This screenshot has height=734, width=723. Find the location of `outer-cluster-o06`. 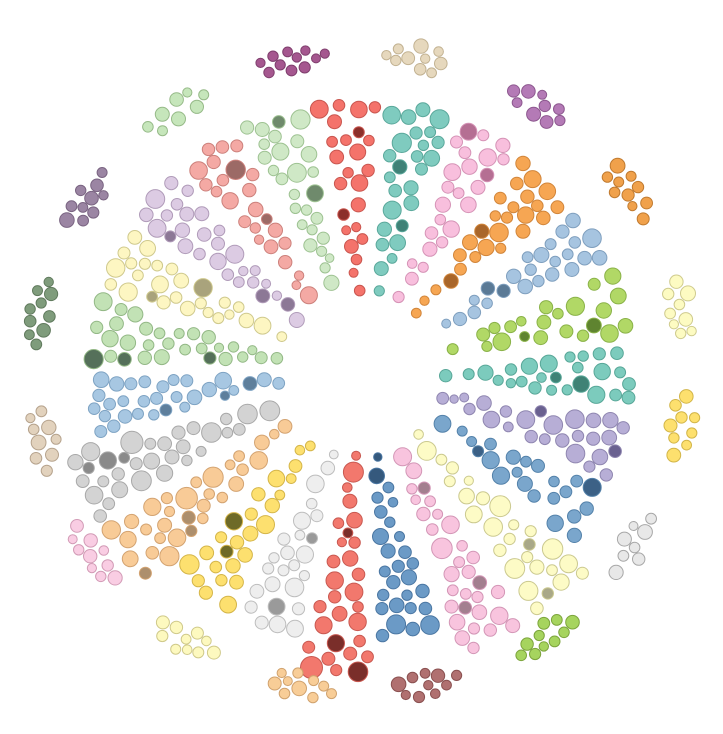

outer-cluster-o06 is located at coordinates (632, 546).